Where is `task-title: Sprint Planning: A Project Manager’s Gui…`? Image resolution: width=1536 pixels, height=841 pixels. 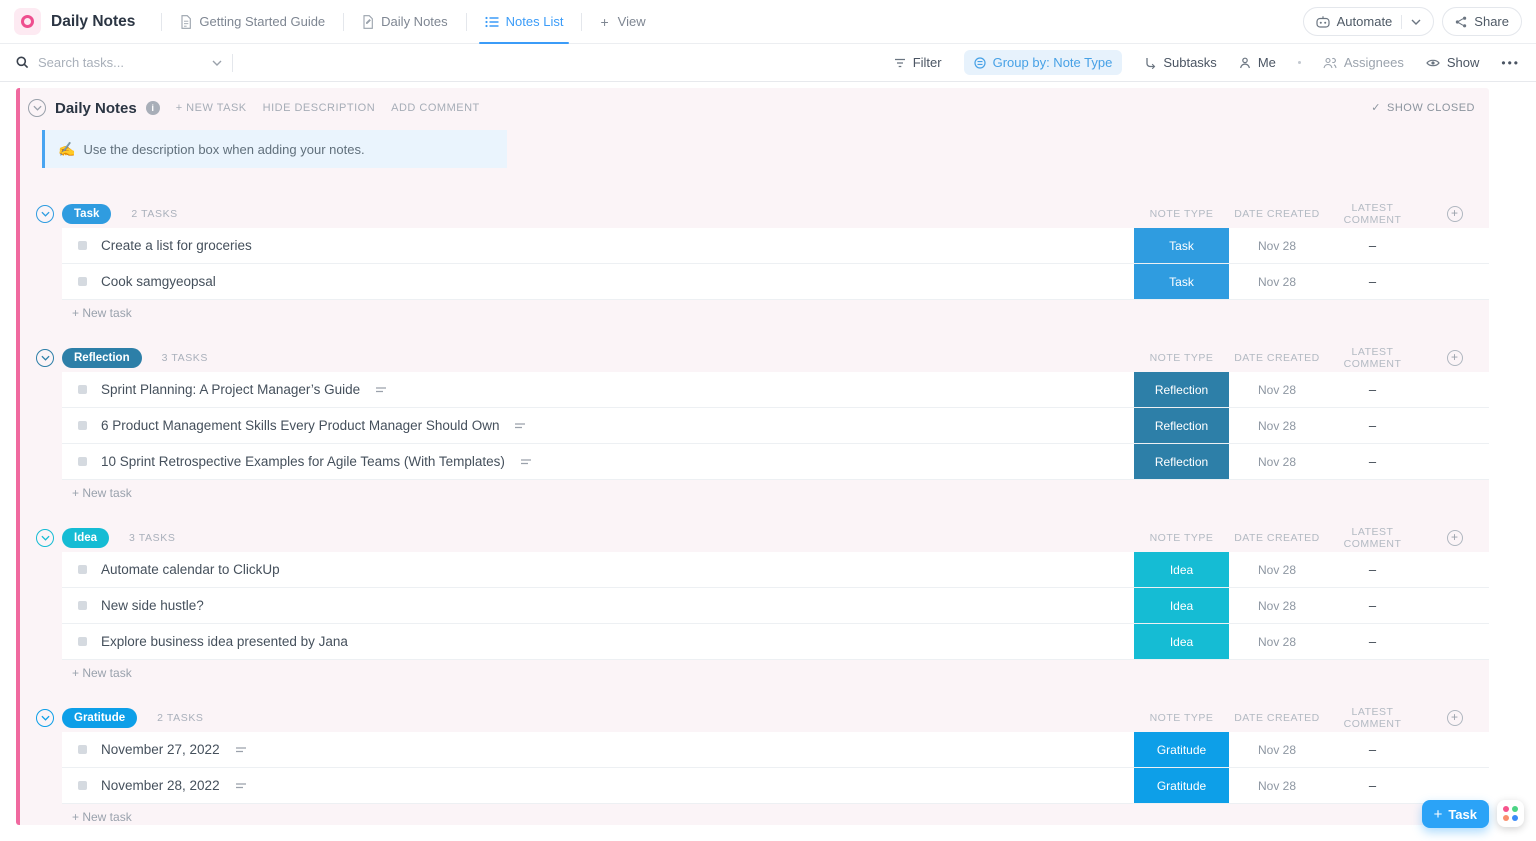
task-title: Sprint Planning: A Project Manager’s Gui… is located at coordinates (231, 389).